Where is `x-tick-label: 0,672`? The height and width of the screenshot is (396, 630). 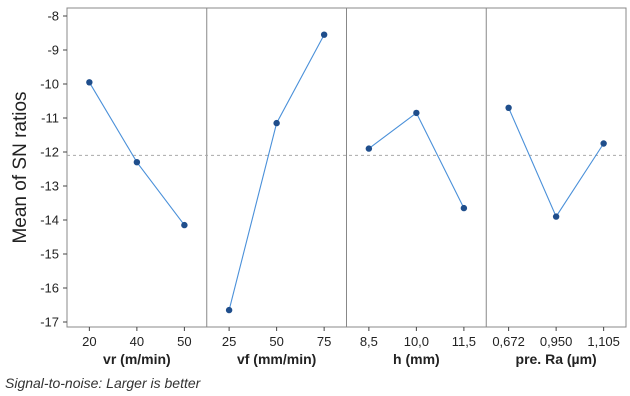
x-tick-label: 0,672 is located at coordinates (508, 341).